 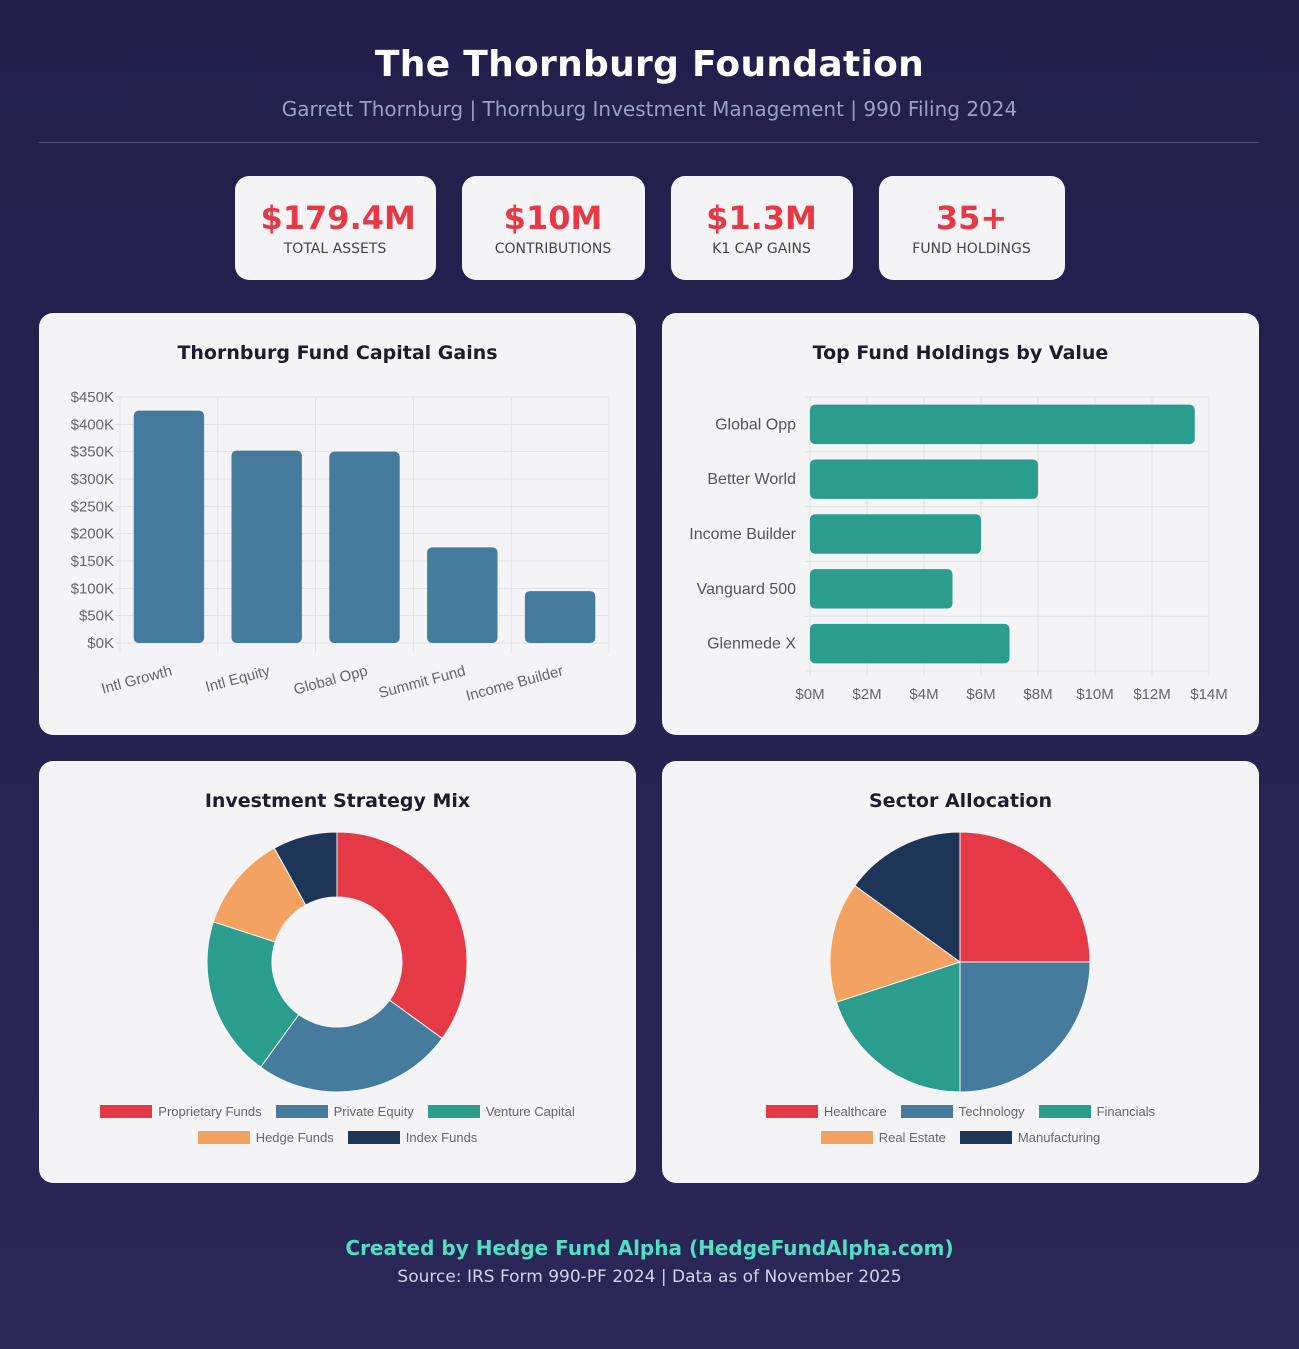 I want to click on y-tick-label: $250K, so click(x=92, y=506).